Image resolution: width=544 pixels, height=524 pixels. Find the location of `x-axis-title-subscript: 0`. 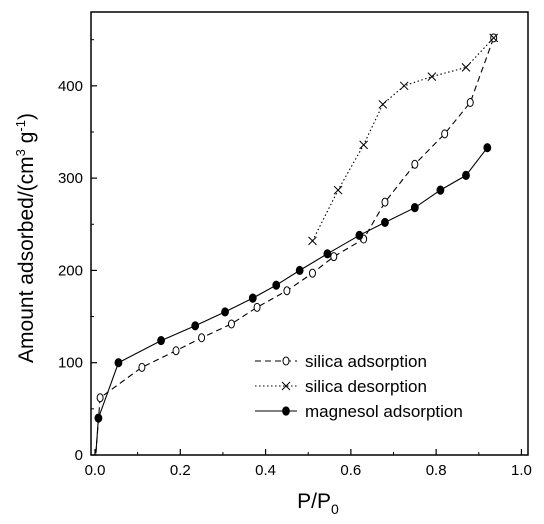

x-axis-title-subscript: 0 is located at coordinates (335, 509).